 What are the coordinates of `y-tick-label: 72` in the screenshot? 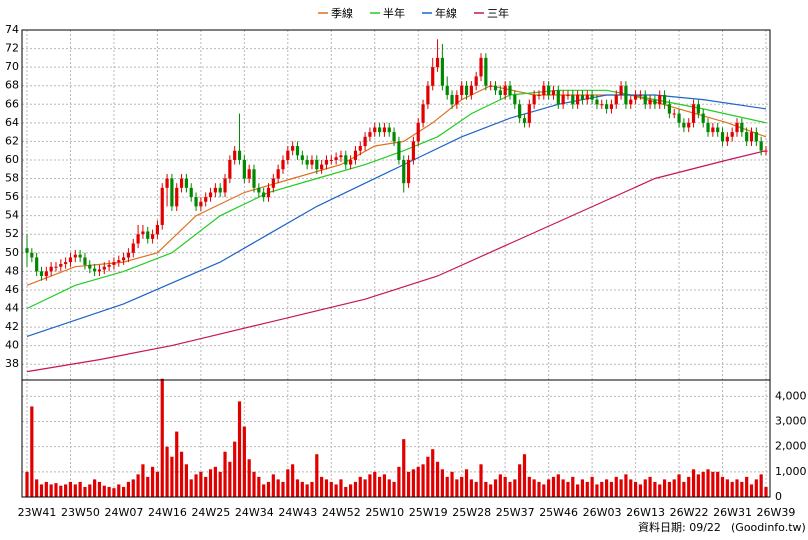 It's located at (12, 48).